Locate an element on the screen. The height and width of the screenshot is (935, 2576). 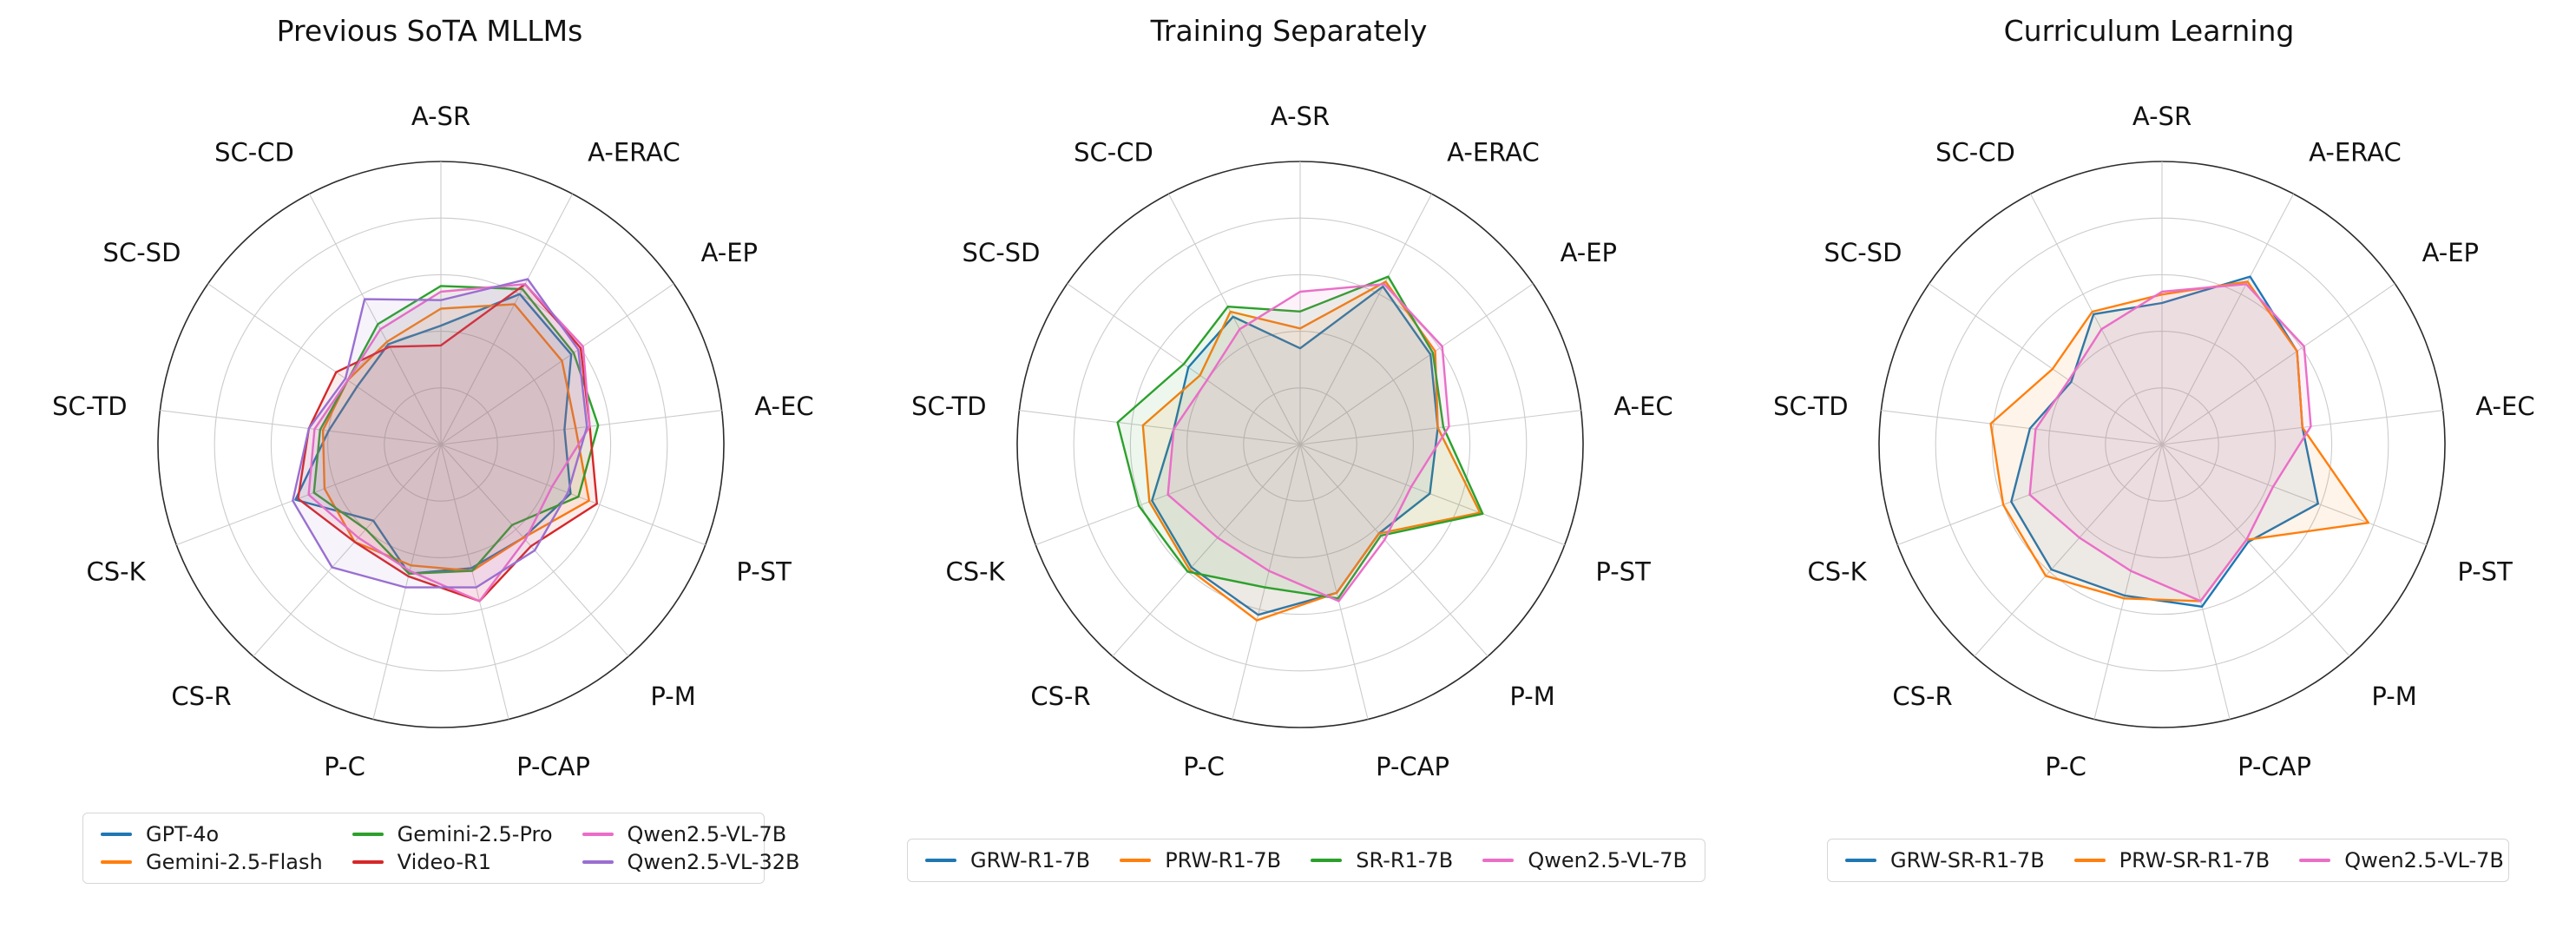
legend-label: Video-R1 is located at coordinates (444, 862).